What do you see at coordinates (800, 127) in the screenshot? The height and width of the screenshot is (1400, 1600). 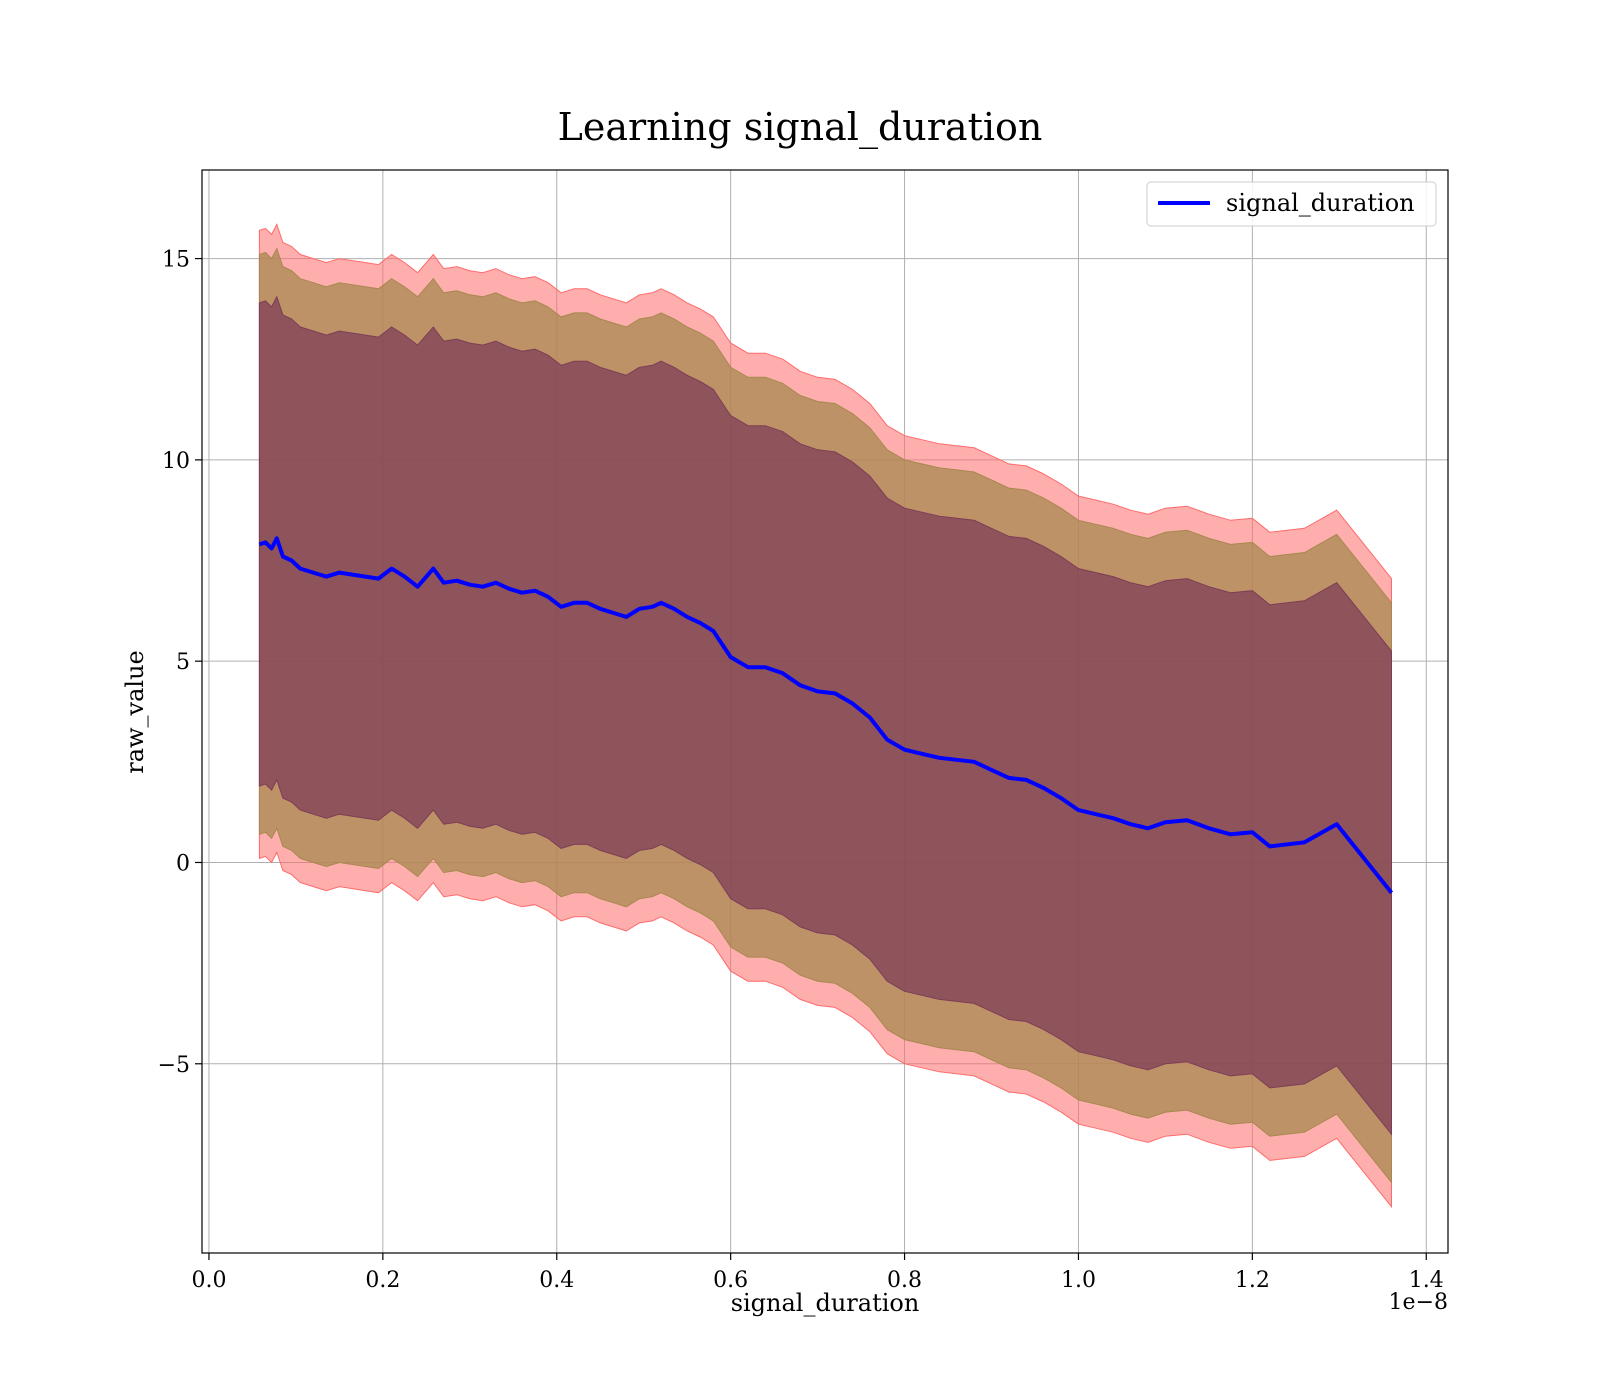 I see `chart-title: Learning signal_duration` at bounding box center [800, 127].